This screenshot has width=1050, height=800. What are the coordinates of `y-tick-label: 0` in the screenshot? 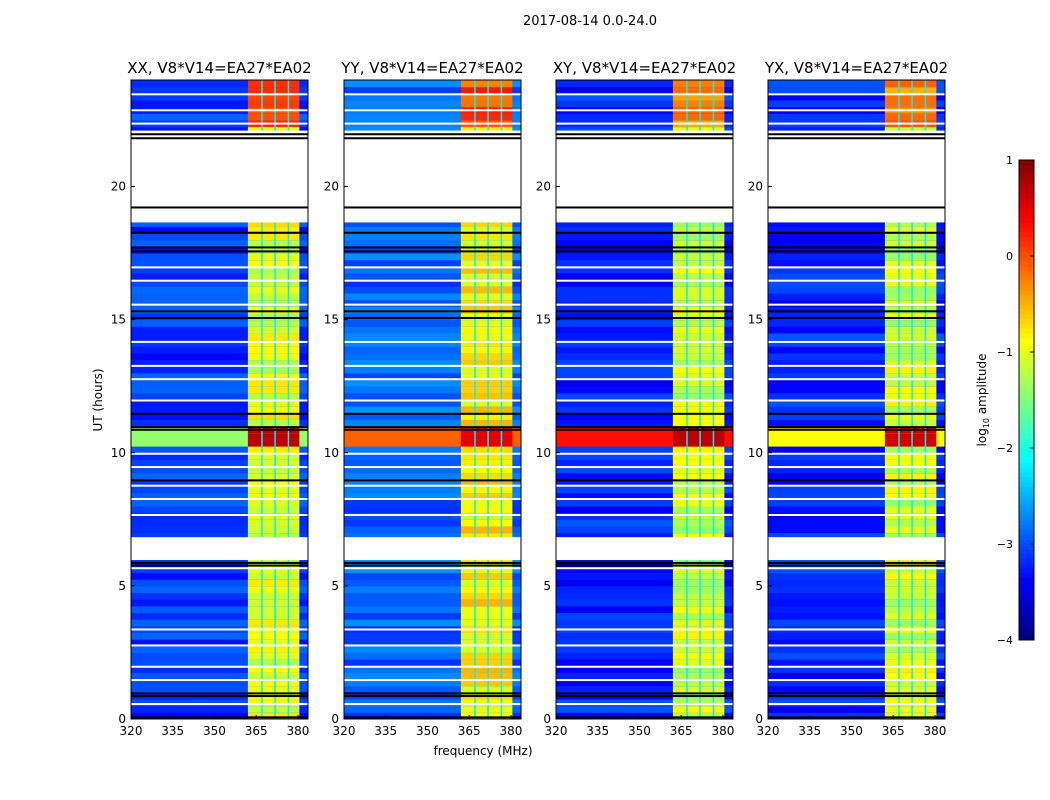 It's located at (122, 719).